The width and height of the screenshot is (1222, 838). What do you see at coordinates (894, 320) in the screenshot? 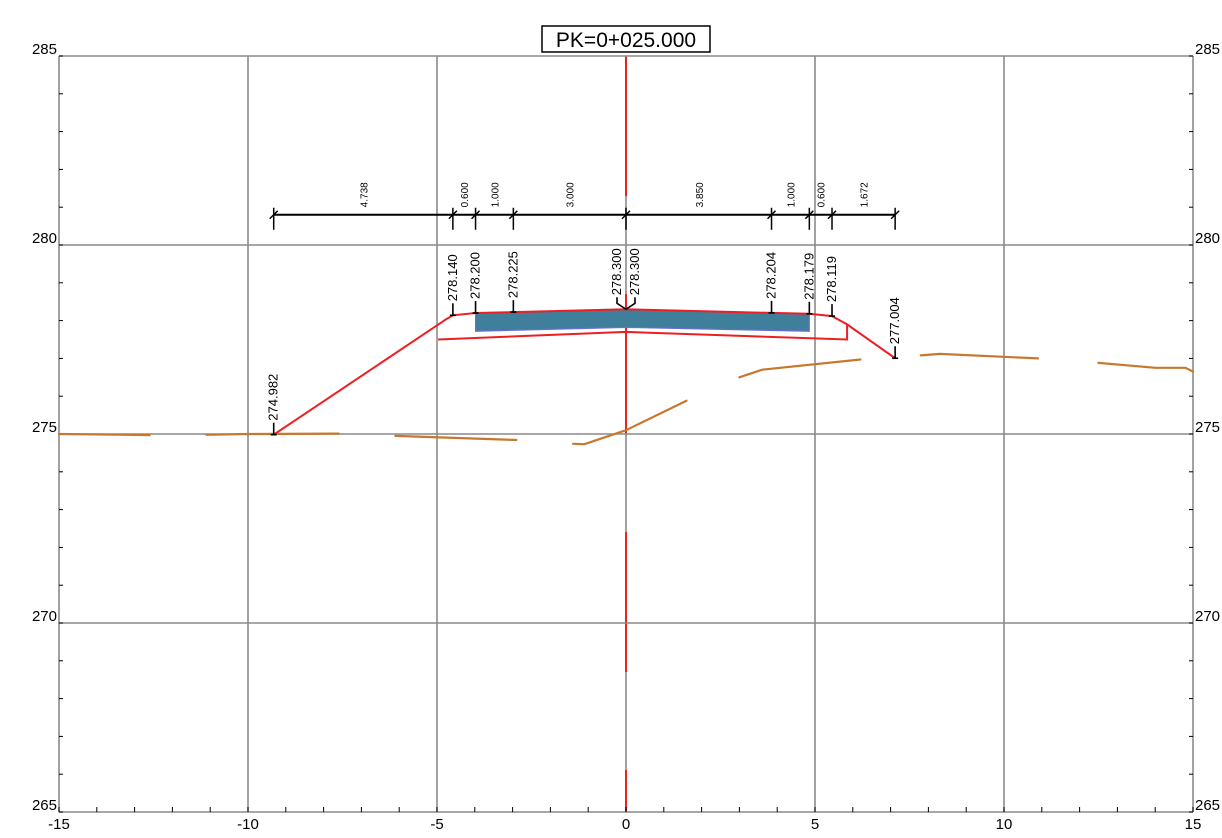
I see `elevation-label: 277.004` at bounding box center [894, 320].